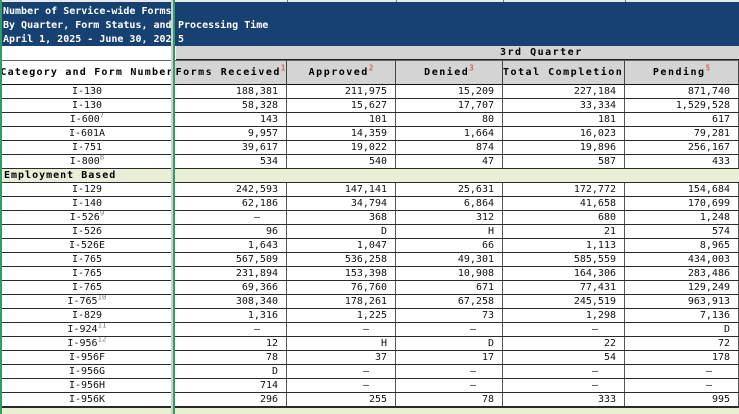 This screenshot has width=739, height=414. I want to click on value-cell: 7,136, so click(682, 315).